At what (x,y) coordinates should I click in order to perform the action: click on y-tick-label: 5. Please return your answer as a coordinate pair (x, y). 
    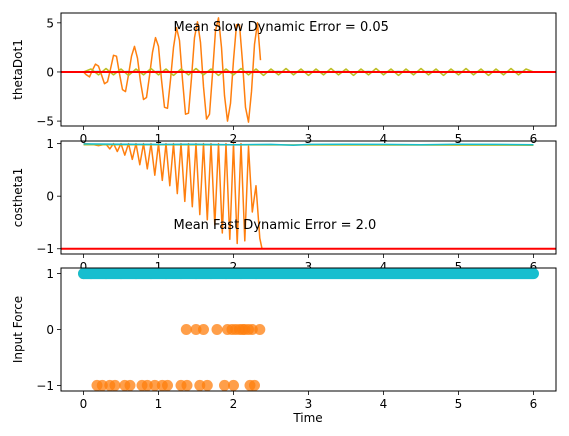
    Looking at the image, I should click on (50, 23).